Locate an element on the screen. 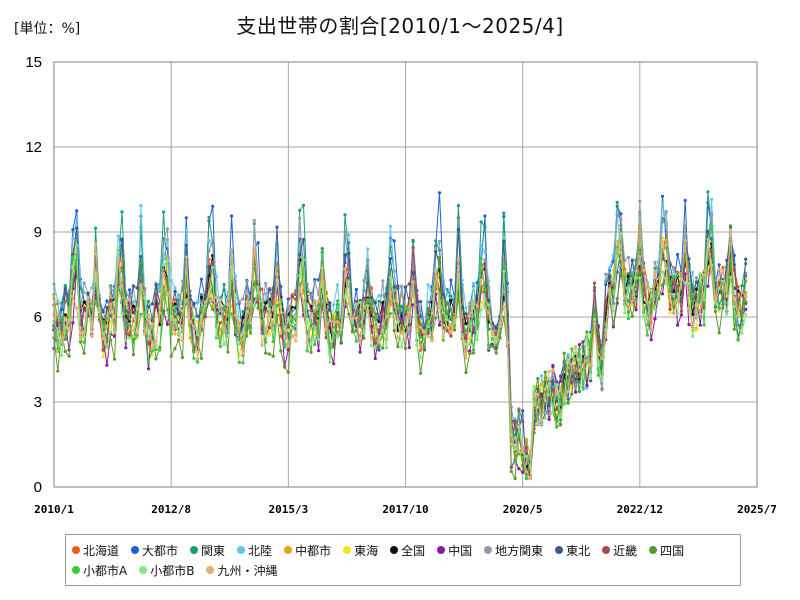  y-tick-label: 12 is located at coordinates (33, 147).